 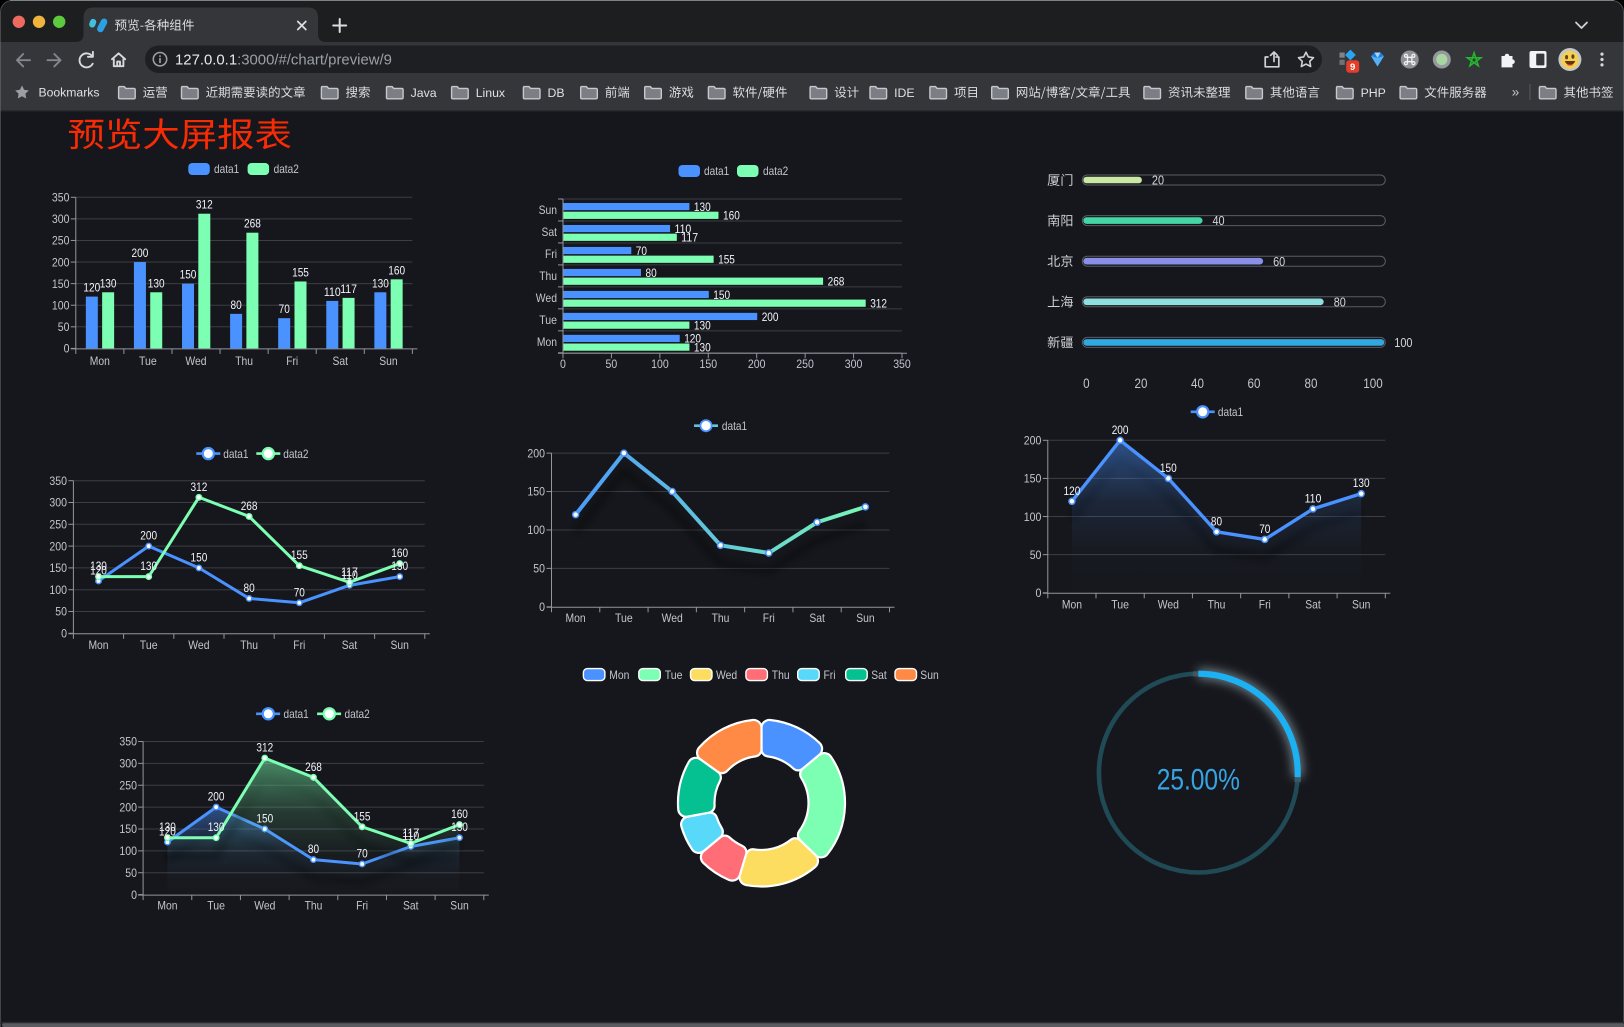 What do you see at coordinates (69, 92) in the screenshot?
I see `svg-text: Bookmarks` at bounding box center [69, 92].